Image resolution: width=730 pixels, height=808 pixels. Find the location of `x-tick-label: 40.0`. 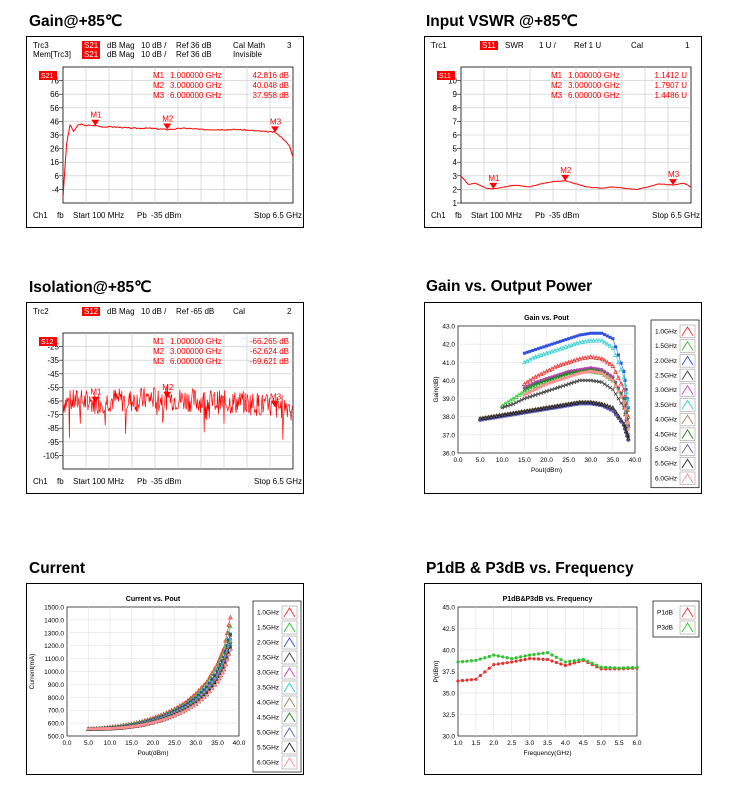

x-tick-label: 40.0 is located at coordinates (239, 743).